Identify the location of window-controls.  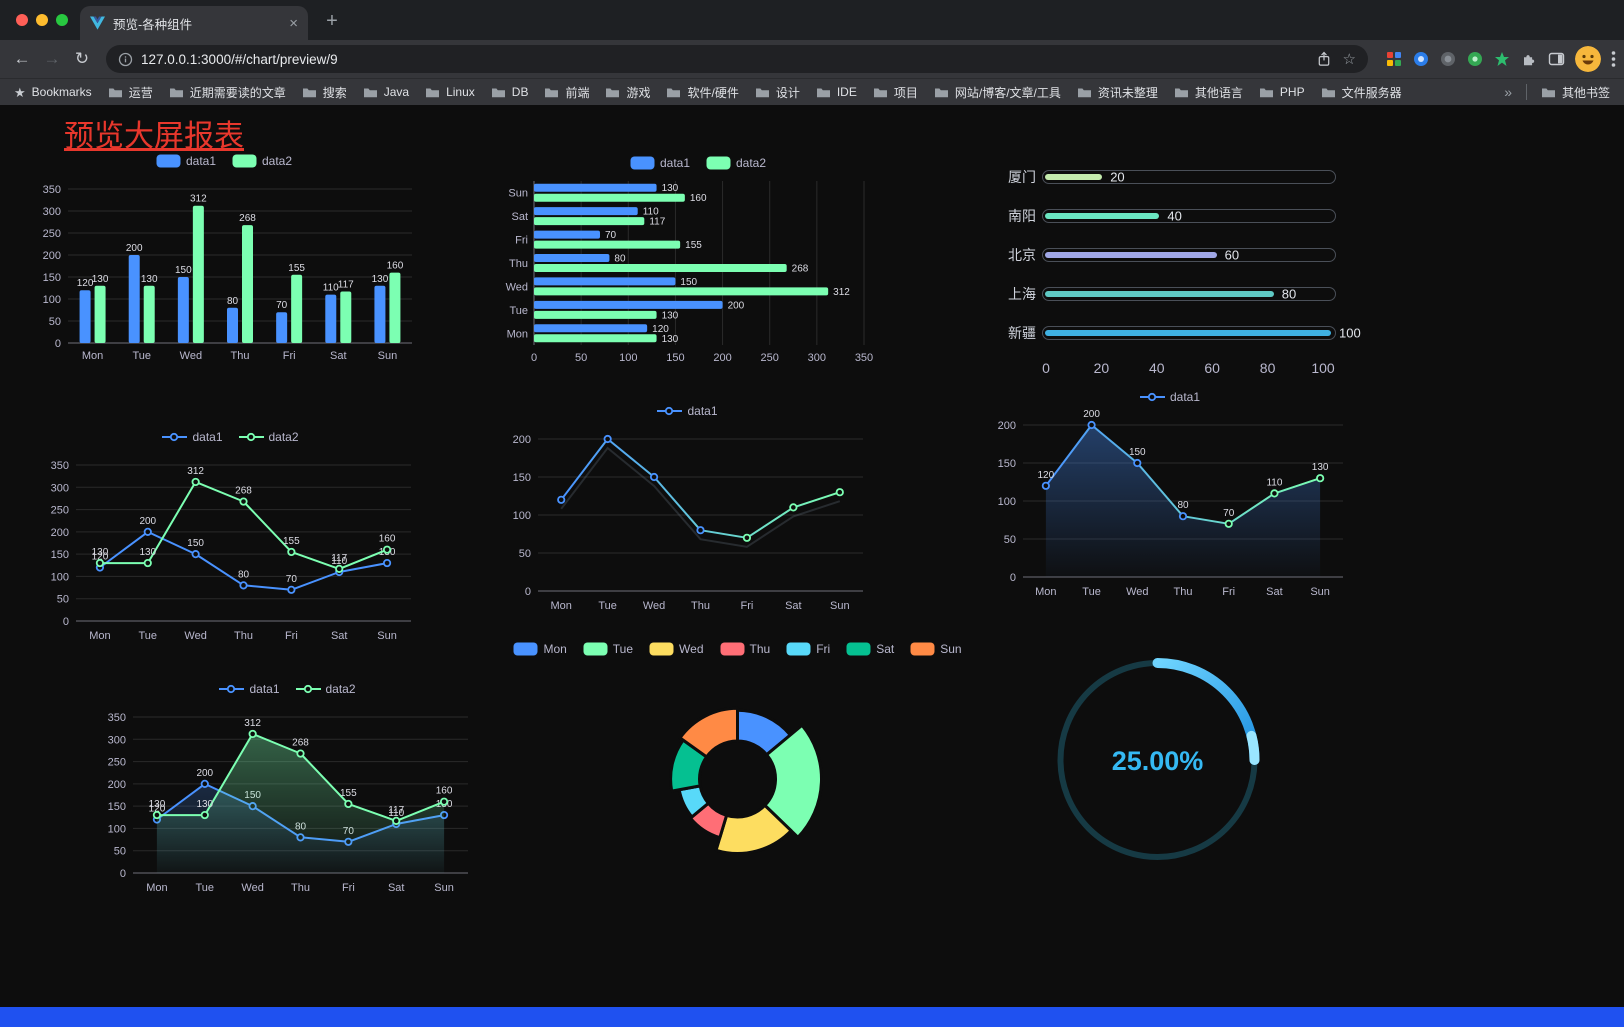
(42, 20).